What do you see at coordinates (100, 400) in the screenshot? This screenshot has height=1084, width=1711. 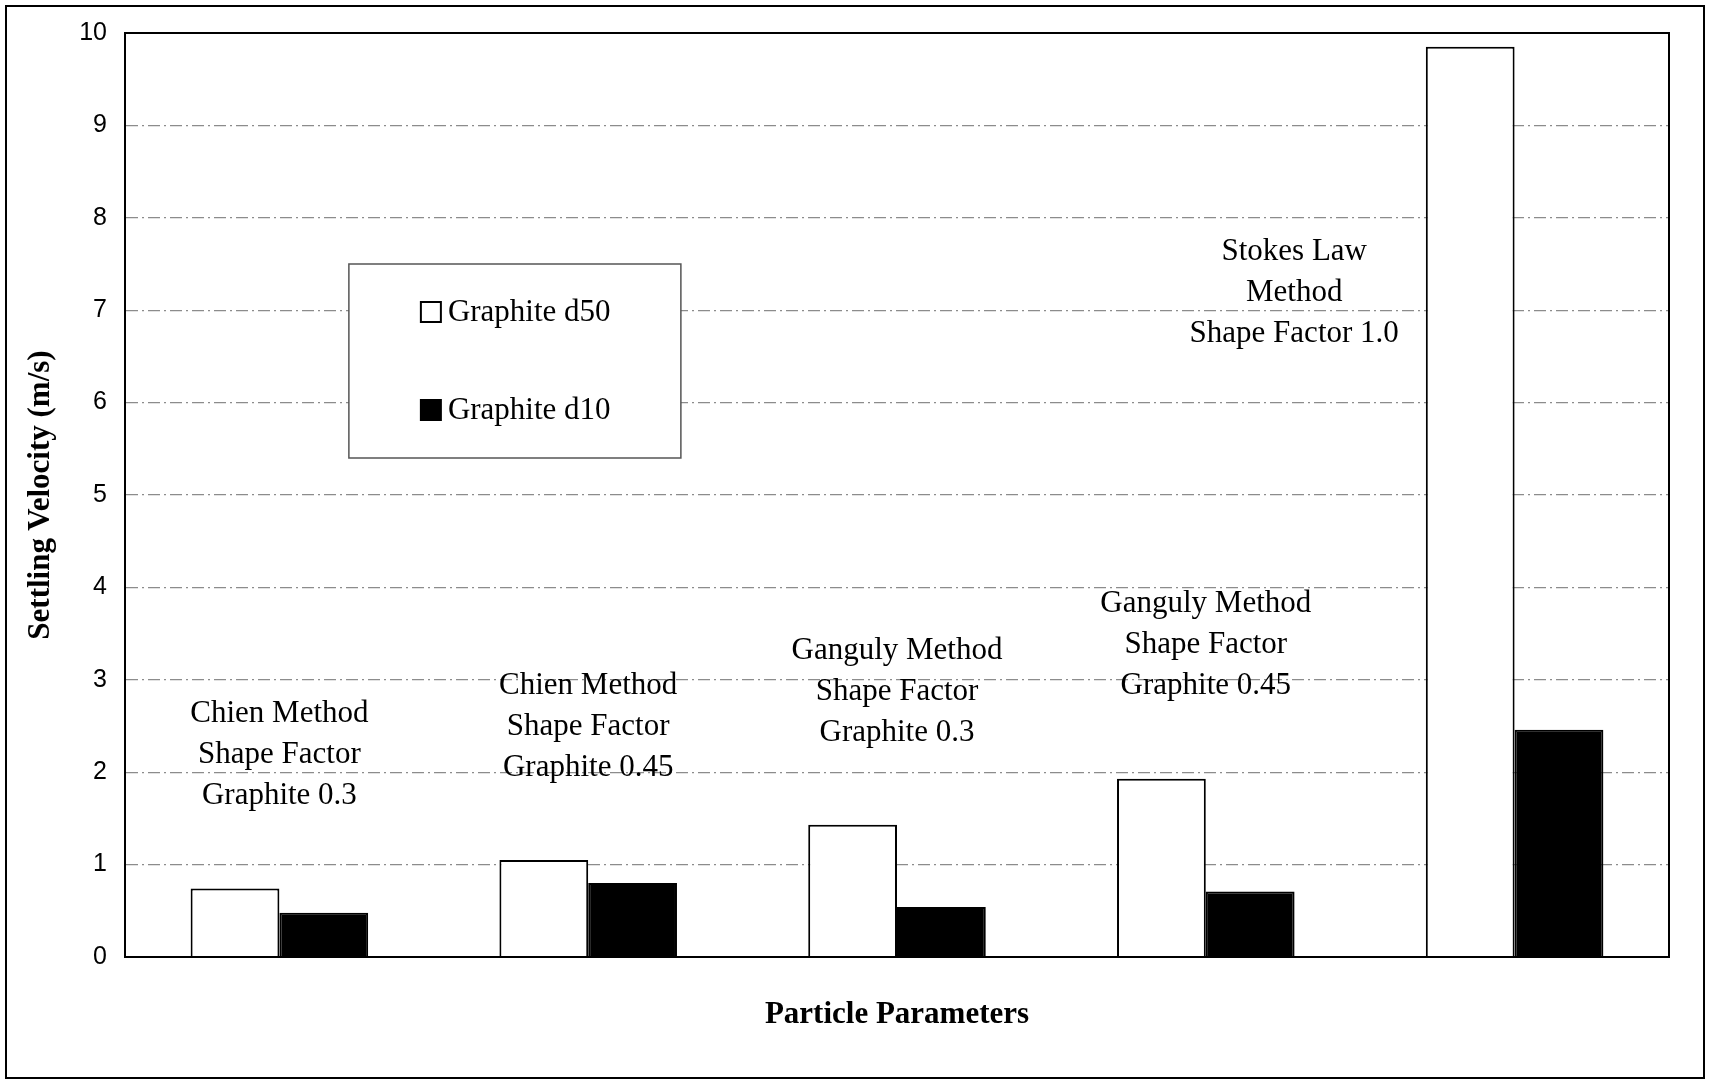 I see `y-tick-label: 6` at bounding box center [100, 400].